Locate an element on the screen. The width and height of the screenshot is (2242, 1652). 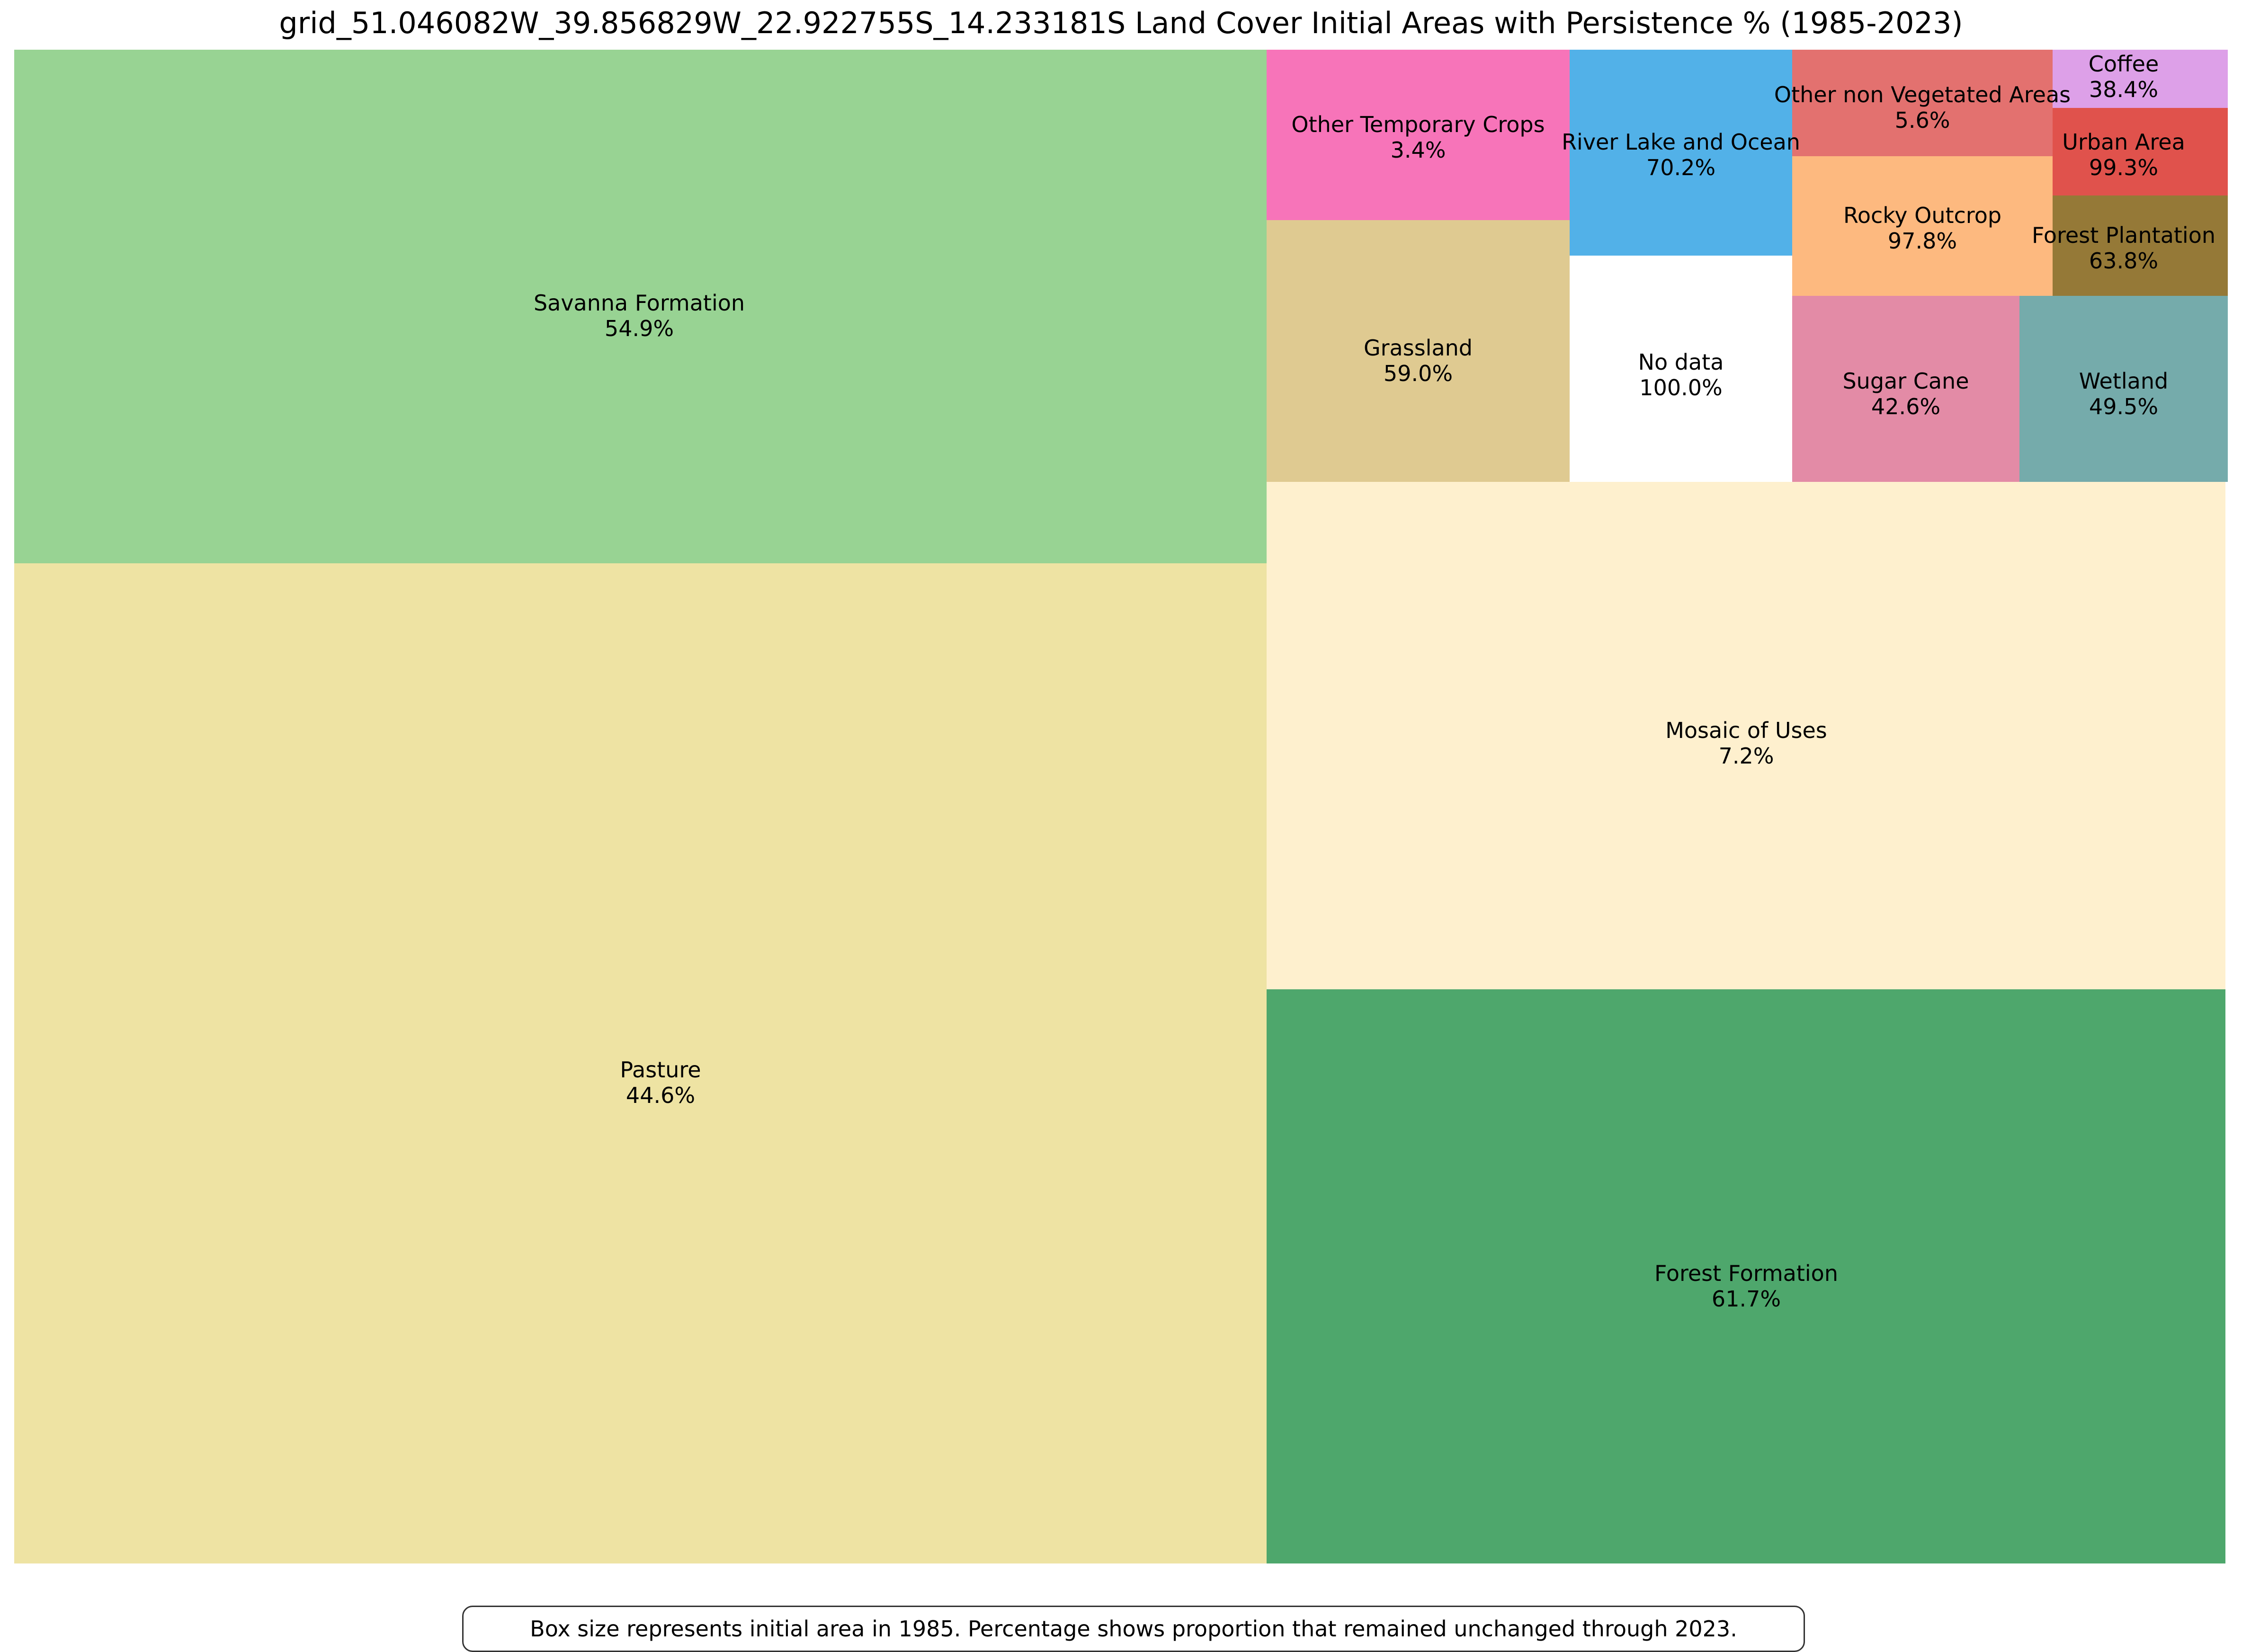
treemap-box-no-data is located at coordinates (1681, 369).